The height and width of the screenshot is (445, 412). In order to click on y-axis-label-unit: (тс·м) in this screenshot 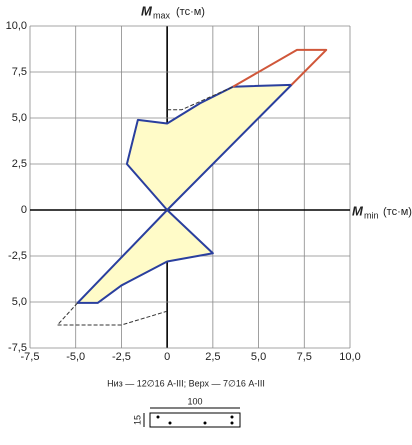, I will do `click(190, 12)`.